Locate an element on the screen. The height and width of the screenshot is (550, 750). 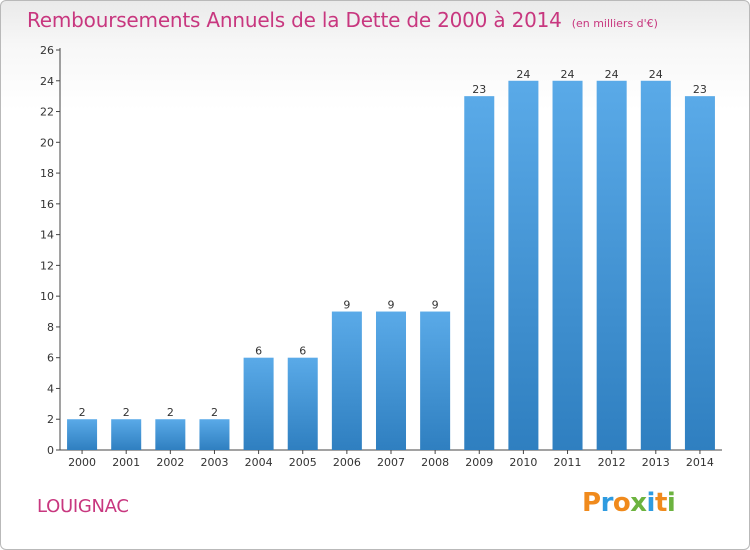
y-tick-label: 8 is located at coordinates (50, 327).